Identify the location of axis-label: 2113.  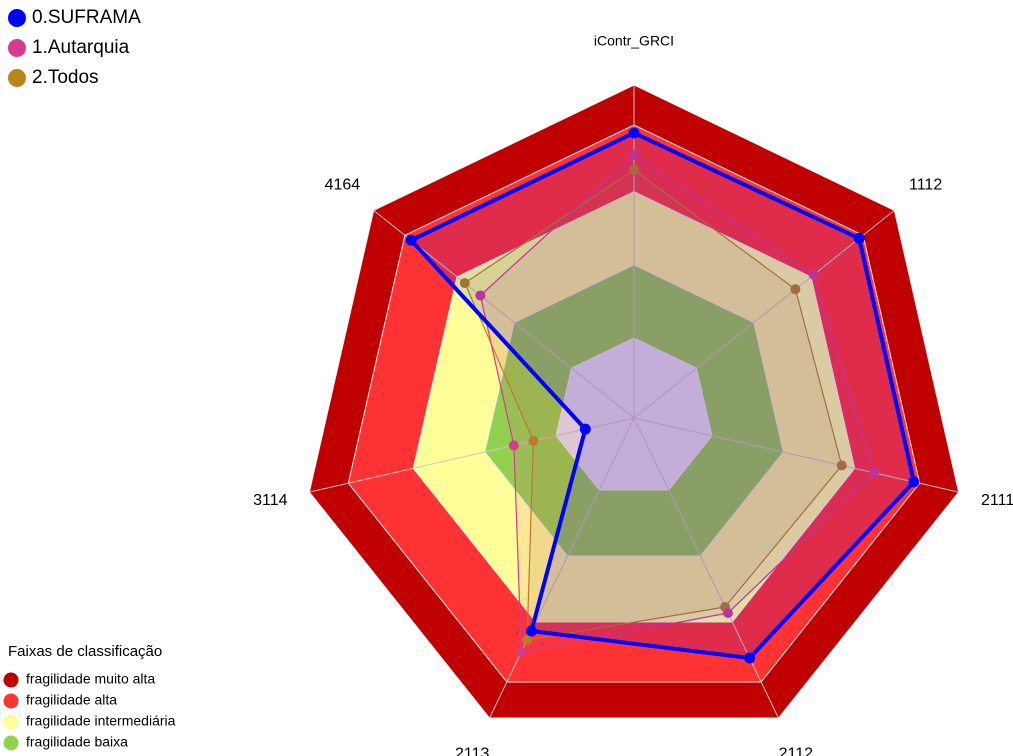
(472, 750).